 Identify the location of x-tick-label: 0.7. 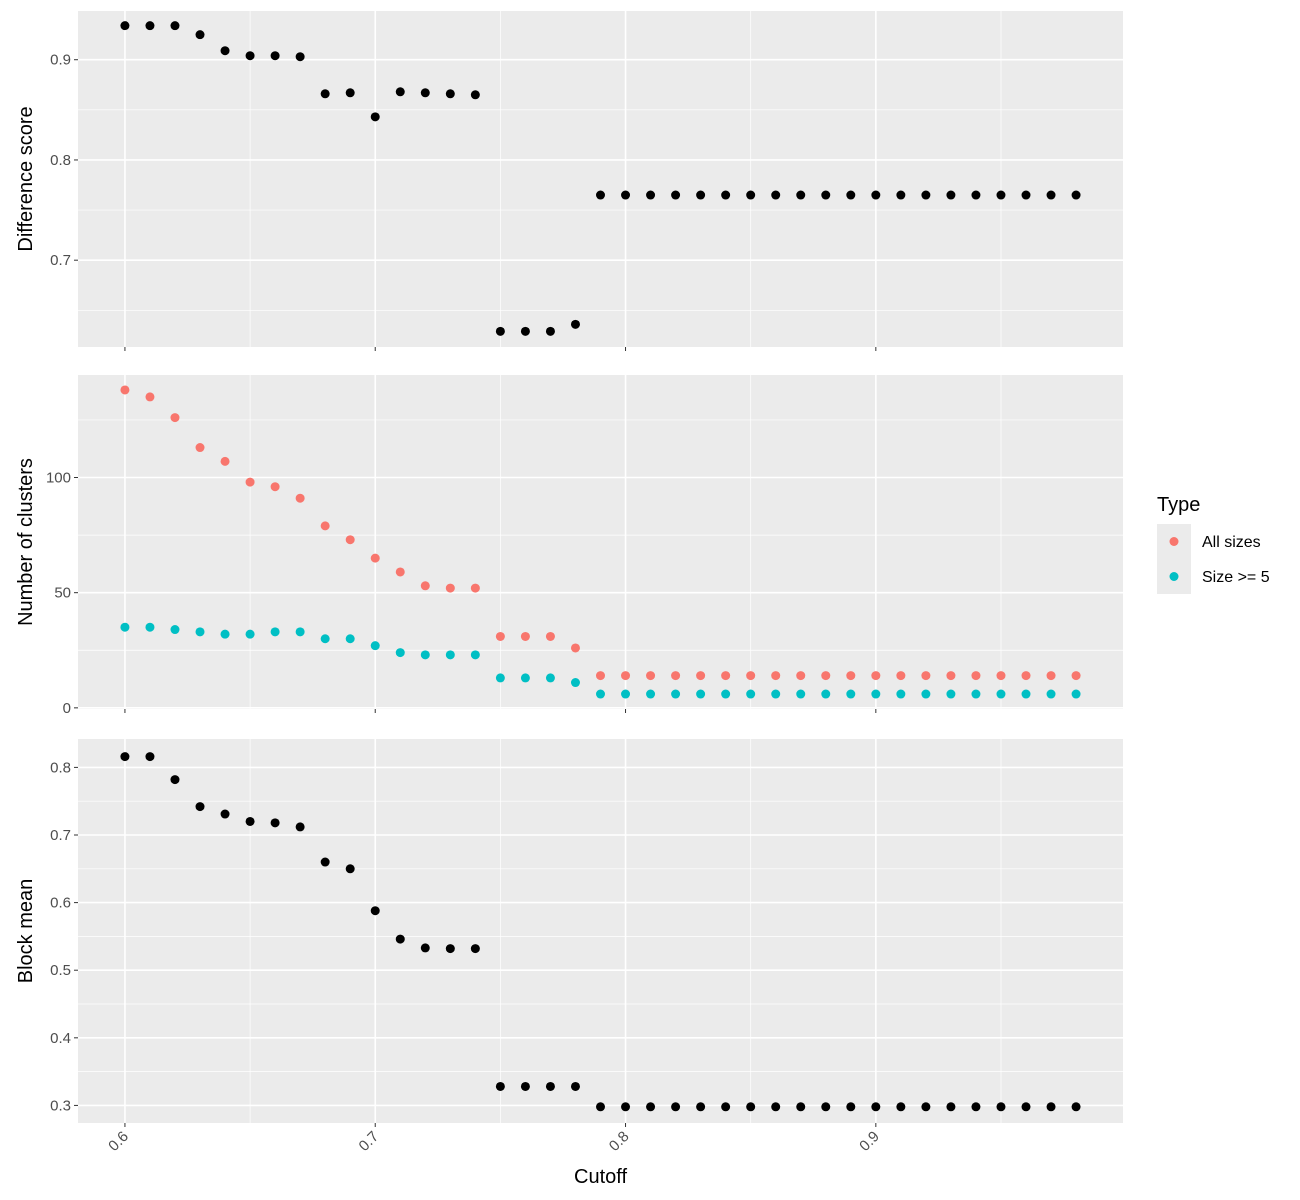
(369, 1141).